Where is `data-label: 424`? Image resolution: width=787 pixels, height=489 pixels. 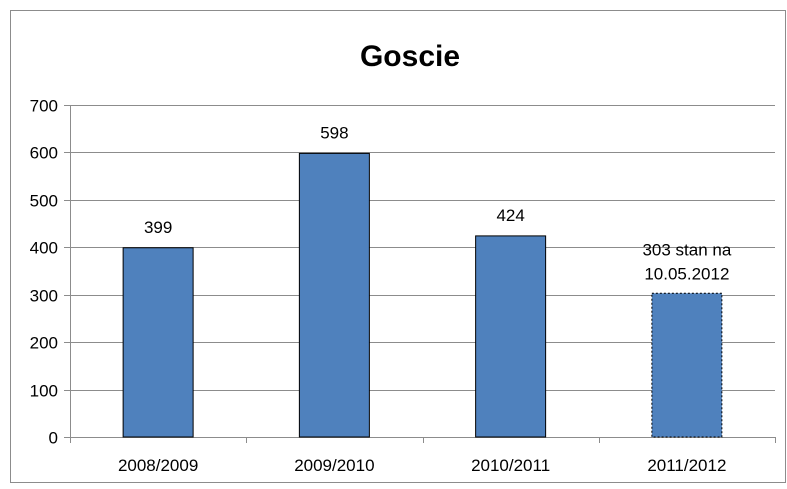
data-label: 424 is located at coordinates (510, 215).